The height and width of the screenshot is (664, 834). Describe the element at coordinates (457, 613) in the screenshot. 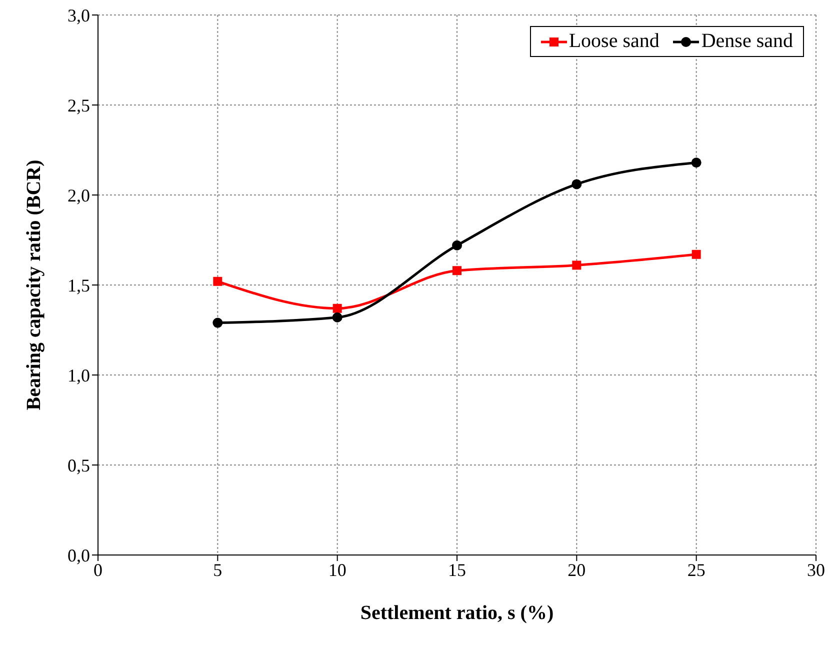

I see `x-axis-title: Settlement ratio, s (%)` at that location.